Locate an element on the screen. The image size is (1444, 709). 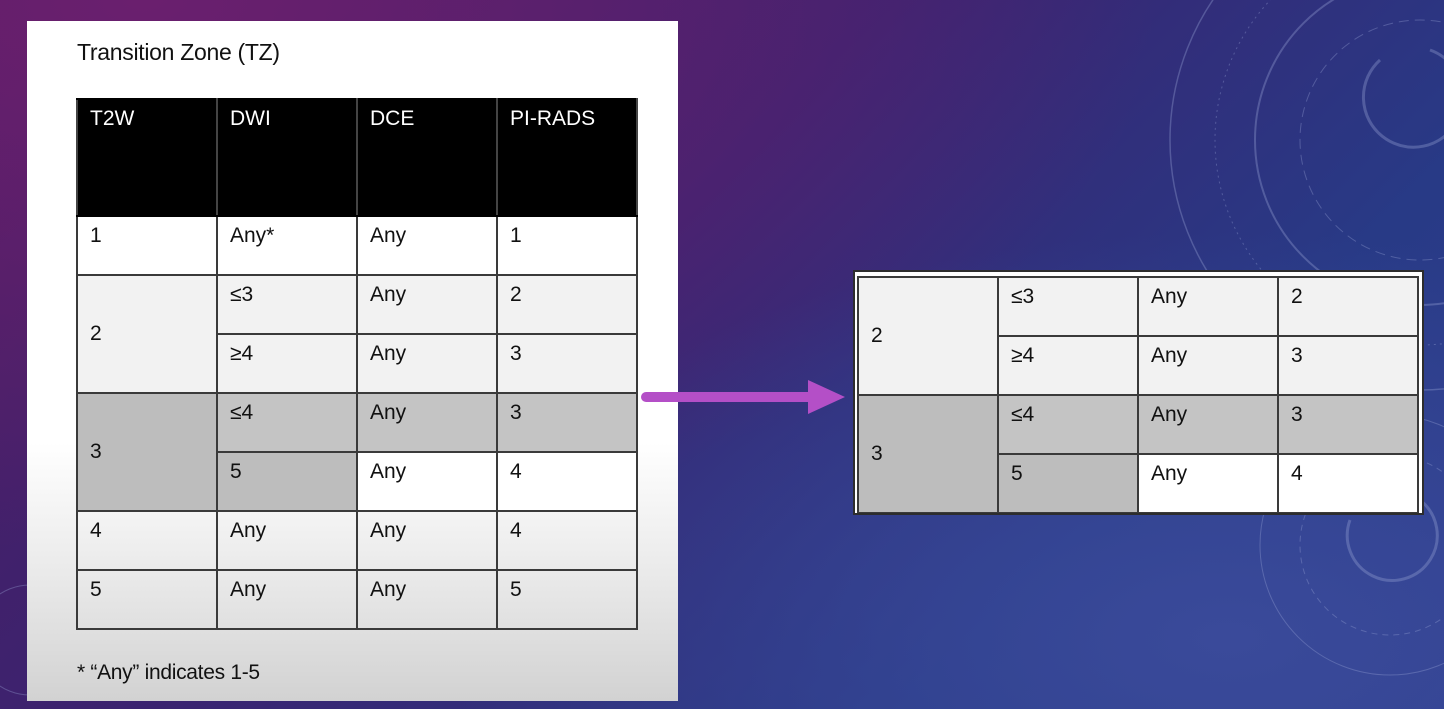
cell-pirads: 5 is located at coordinates (567, 599).